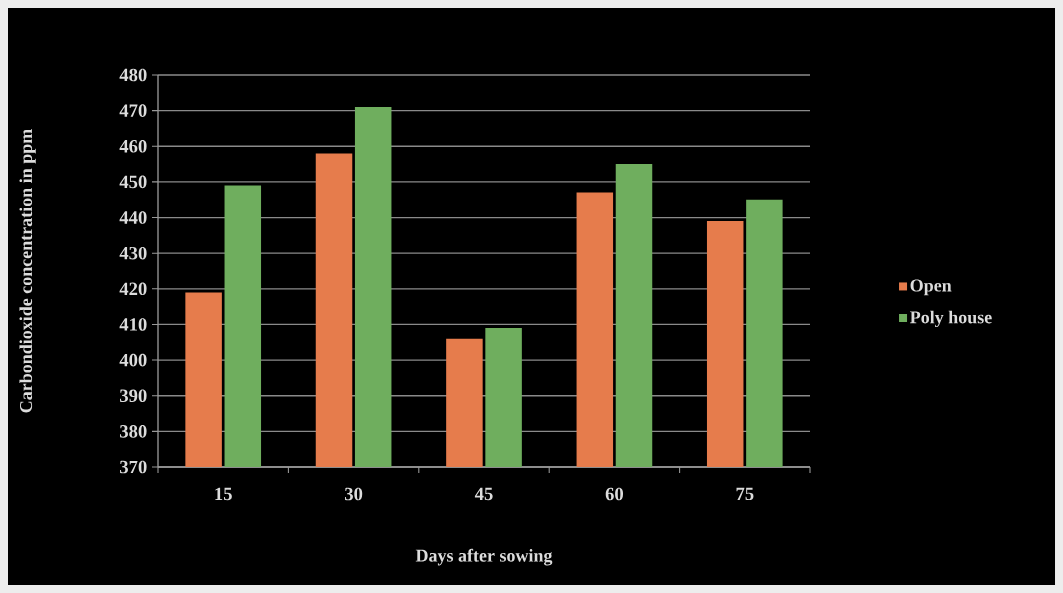 This screenshot has width=1063, height=593. What do you see at coordinates (931, 287) in the screenshot?
I see `legend-label: Open` at bounding box center [931, 287].